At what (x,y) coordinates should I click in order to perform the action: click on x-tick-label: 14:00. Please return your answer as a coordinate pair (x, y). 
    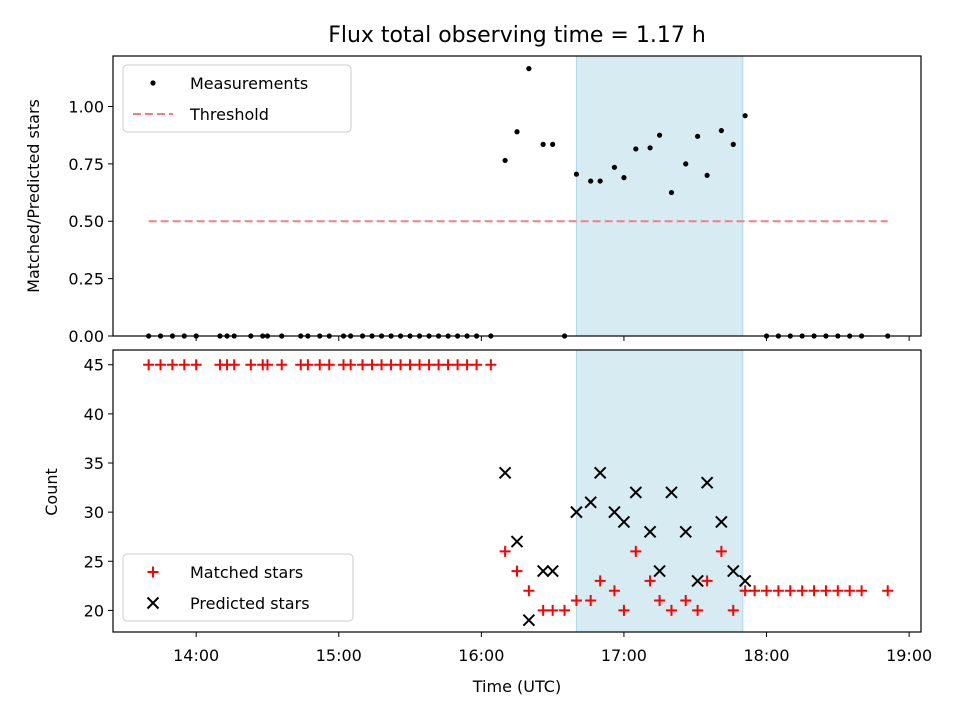
    Looking at the image, I should click on (196, 655).